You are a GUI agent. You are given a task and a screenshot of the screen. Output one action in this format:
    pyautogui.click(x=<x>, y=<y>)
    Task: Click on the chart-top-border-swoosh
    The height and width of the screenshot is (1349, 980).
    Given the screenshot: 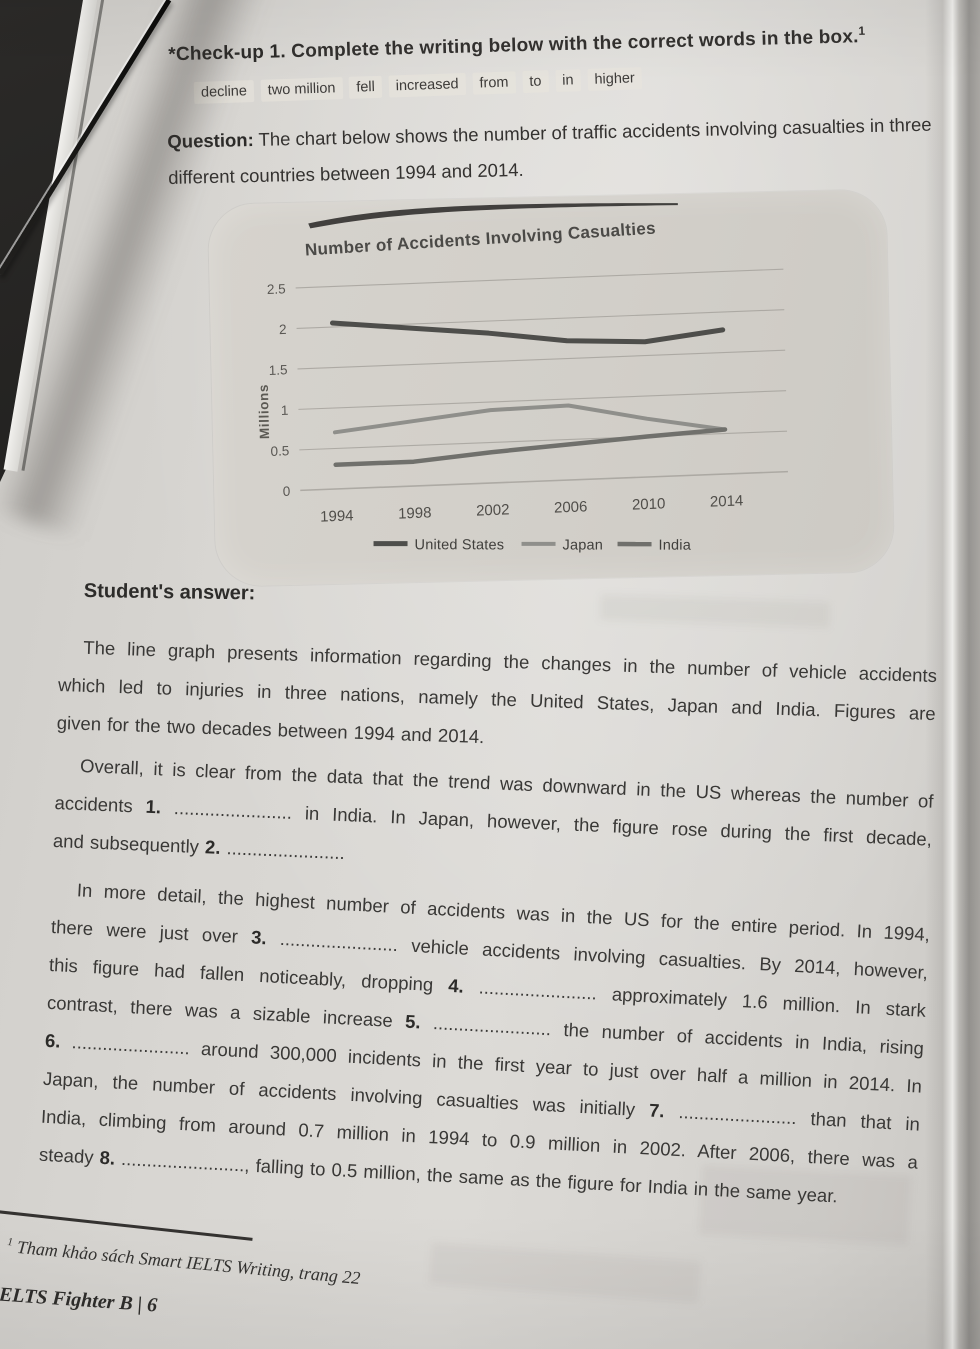 What is the action you would take?
    pyautogui.click(x=493, y=216)
    